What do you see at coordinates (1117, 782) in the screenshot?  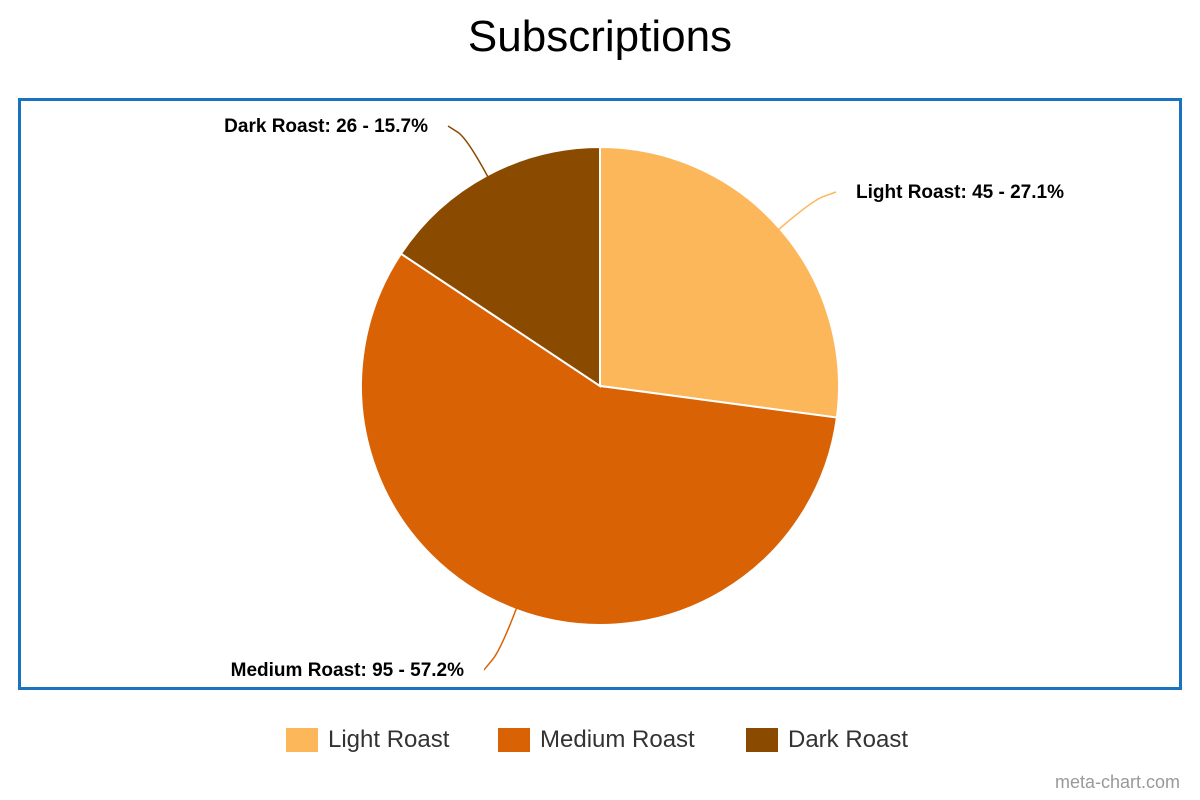 I see `credit-link: meta-chart.com` at bounding box center [1117, 782].